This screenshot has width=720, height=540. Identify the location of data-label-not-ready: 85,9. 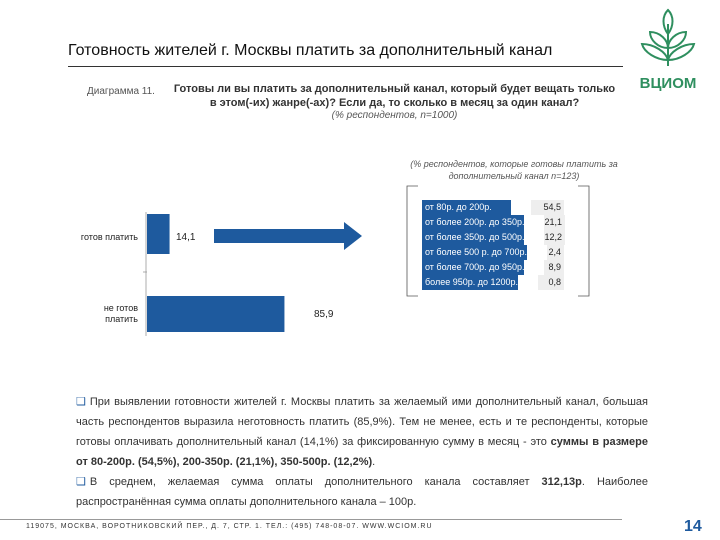
(324, 314).